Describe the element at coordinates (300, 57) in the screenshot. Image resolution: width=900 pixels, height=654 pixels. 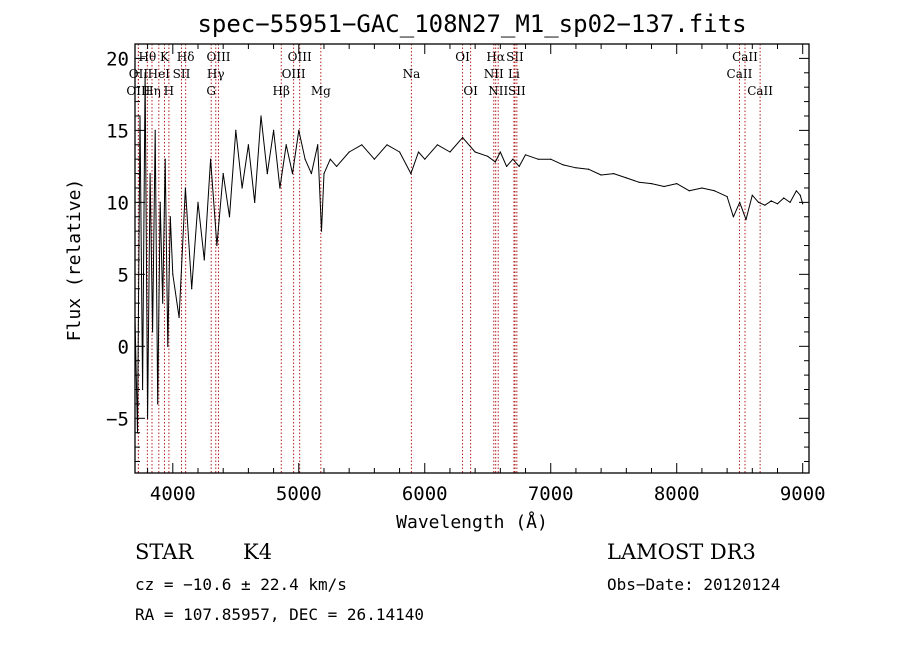
I see `line-marker-label-12: OIII` at that location.